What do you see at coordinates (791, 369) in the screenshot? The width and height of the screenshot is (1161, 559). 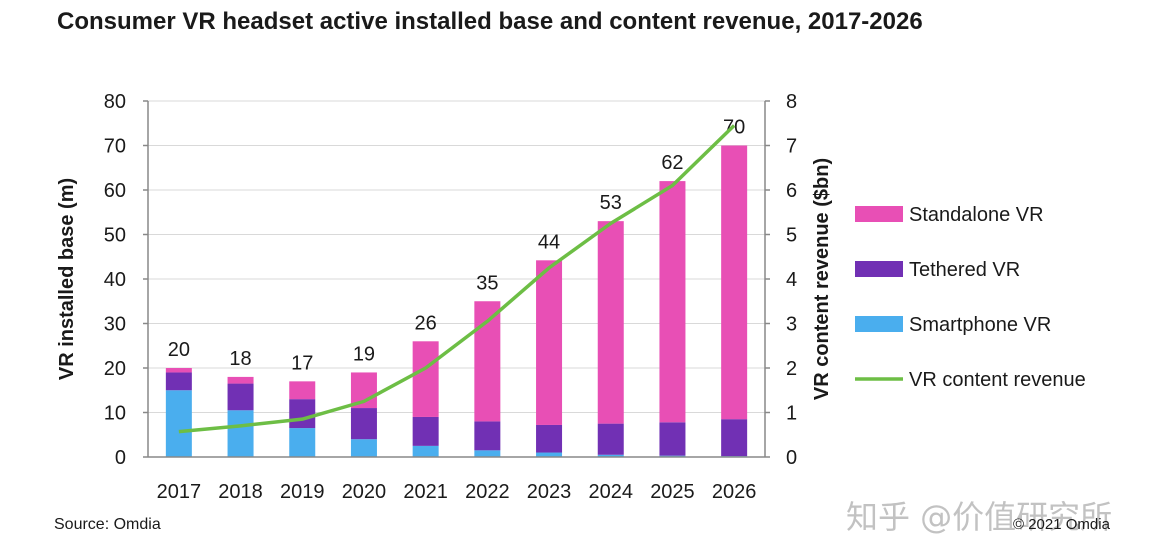 I see `right-tick-label: 2` at bounding box center [791, 369].